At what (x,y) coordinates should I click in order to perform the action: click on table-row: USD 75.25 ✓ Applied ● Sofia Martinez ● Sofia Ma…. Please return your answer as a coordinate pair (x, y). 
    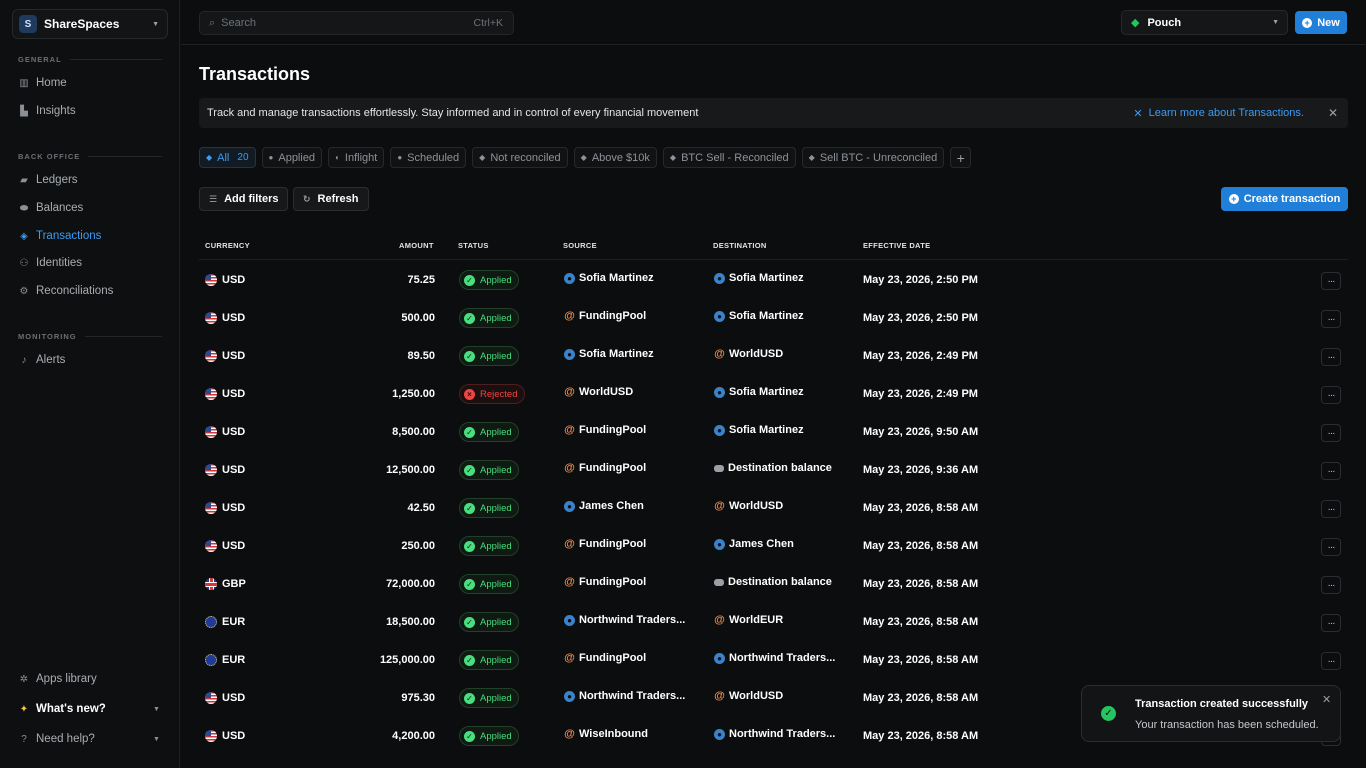
    Looking at the image, I should click on (773, 280).